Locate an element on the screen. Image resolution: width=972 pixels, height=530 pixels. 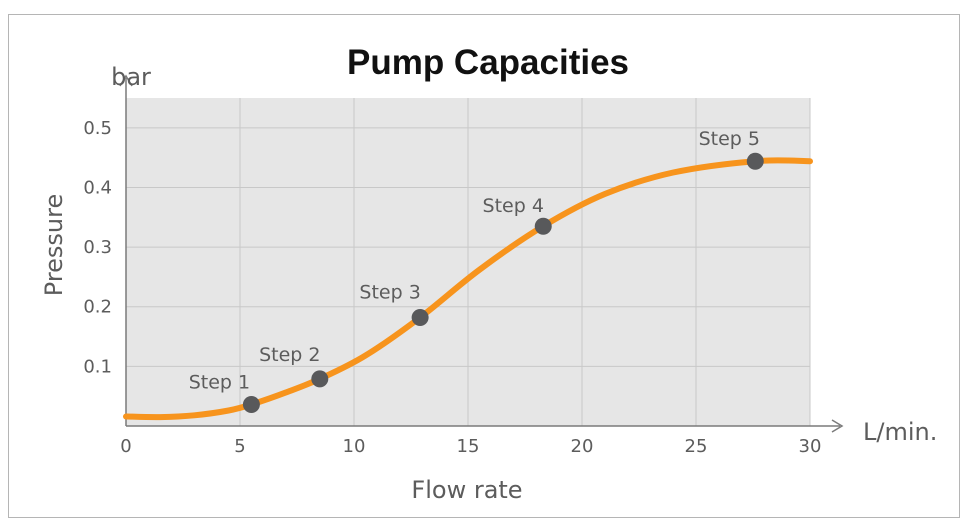
step-label: Step 5 is located at coordinates (729, 139).